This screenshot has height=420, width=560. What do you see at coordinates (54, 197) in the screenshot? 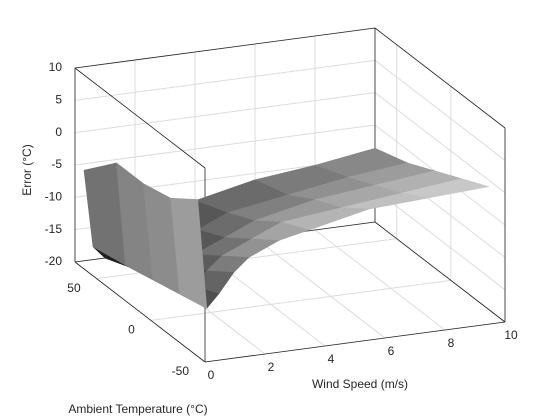
I see `z-tick-label: -10` at bounding box center [54, 197].